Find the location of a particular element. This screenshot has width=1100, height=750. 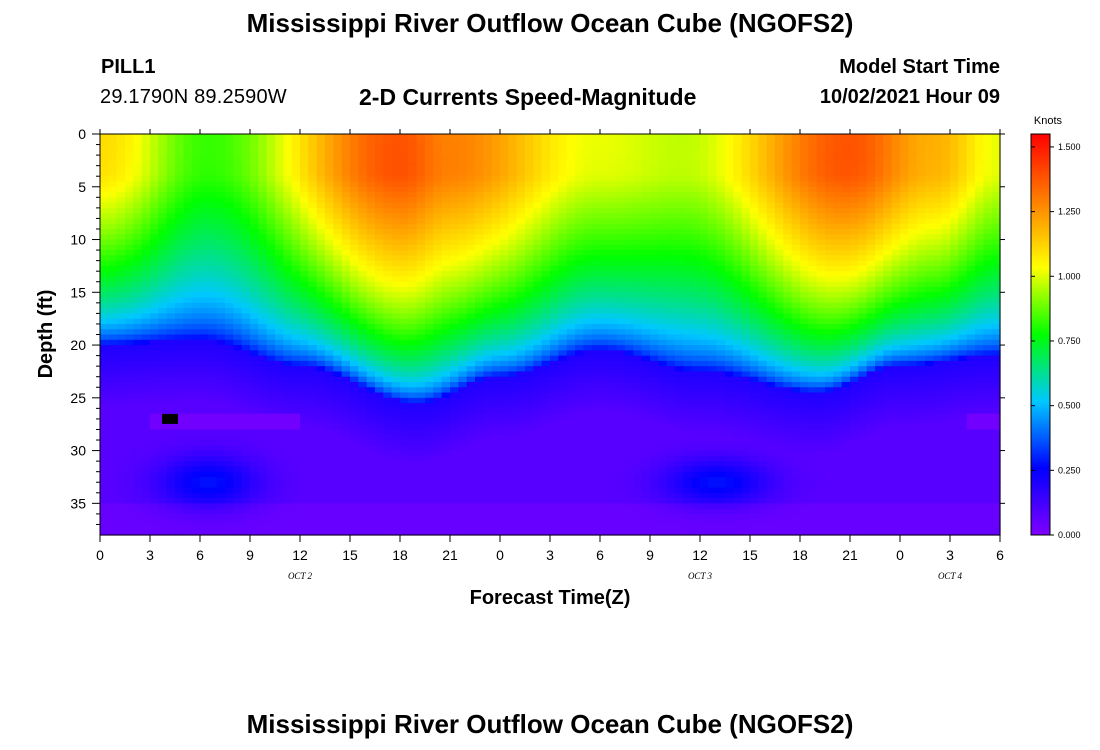

chart-subtitle: 2-D Currents Speed-Magnitude is located at coordinates (528, 97).